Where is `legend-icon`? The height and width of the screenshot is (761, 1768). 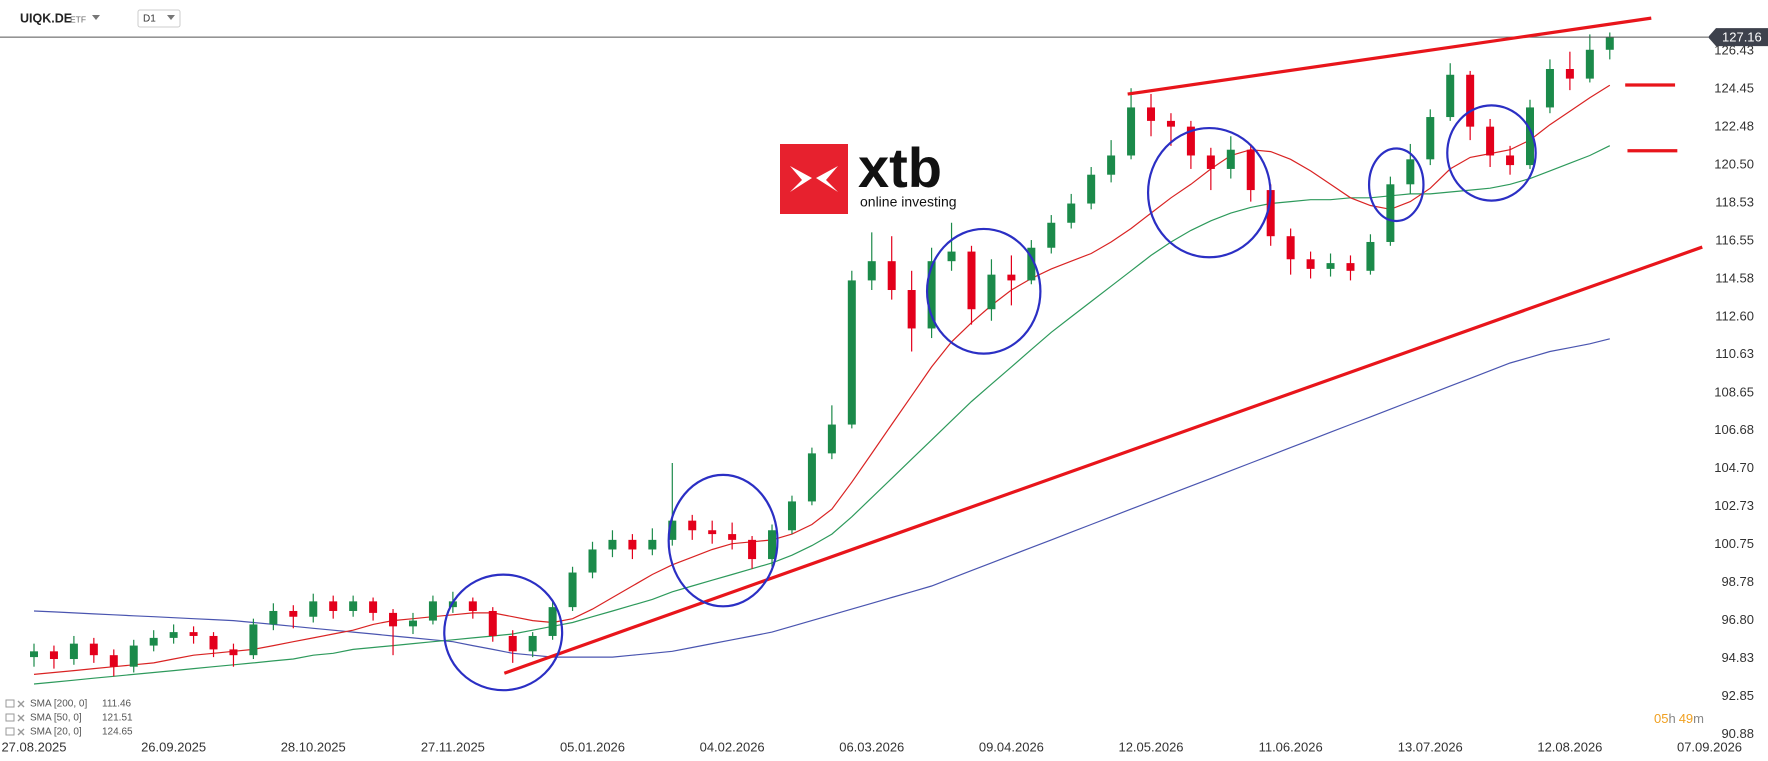
legend-icon is located at coordinates (10, 717).